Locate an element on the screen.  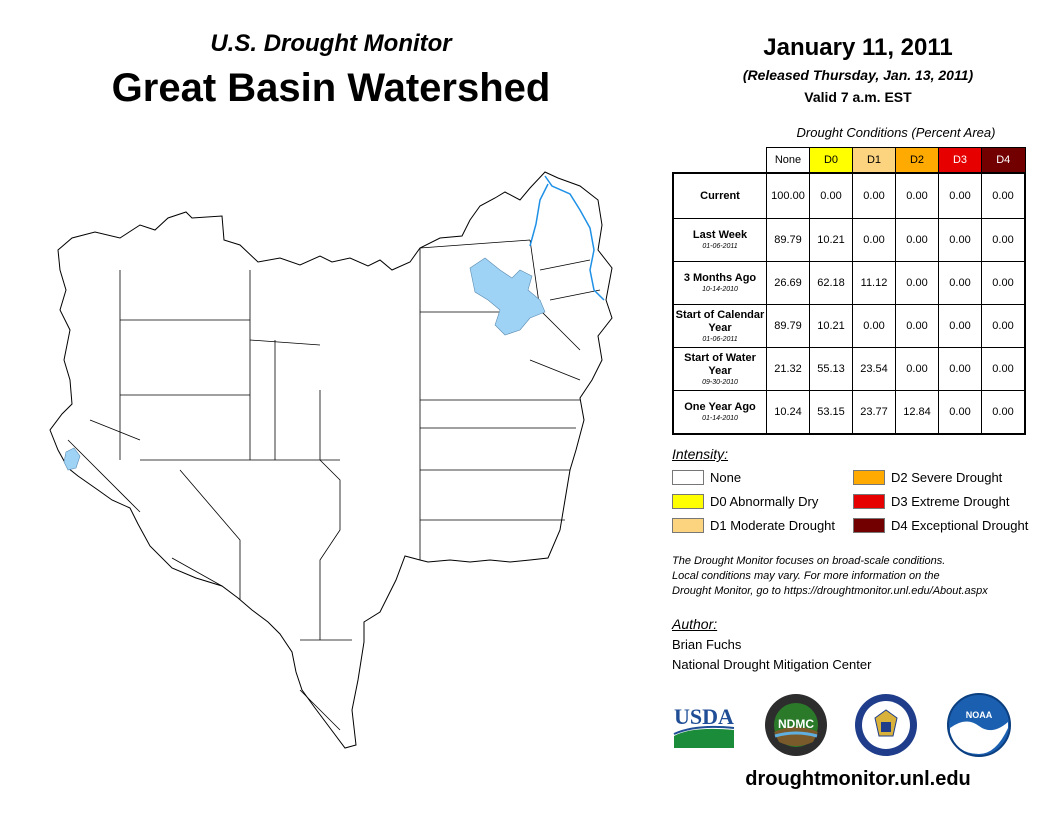
table-cell: 12.84 is located at coordinates (917, 412).